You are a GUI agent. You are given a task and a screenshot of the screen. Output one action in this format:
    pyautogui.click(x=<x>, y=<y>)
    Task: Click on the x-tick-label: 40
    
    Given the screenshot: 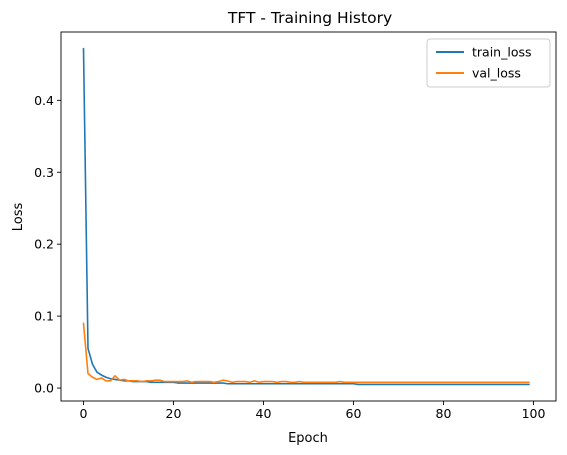 What is the action you would take?
    pyautogui.click(x=264, y=413)
    